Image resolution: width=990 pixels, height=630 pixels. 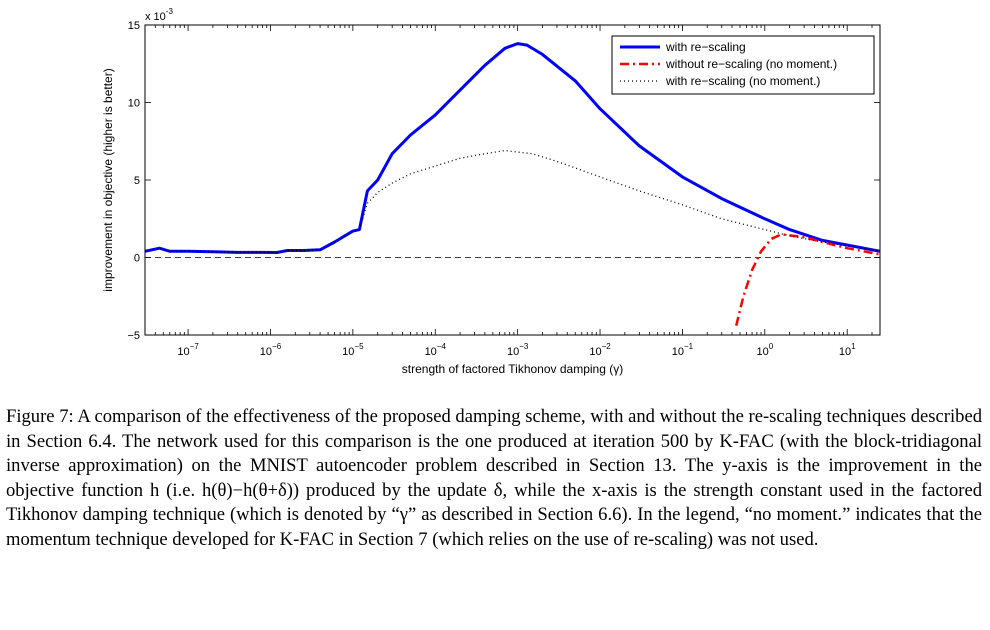 I want to click on x-tick-label: 10⁰, so click(x=764, y=350).